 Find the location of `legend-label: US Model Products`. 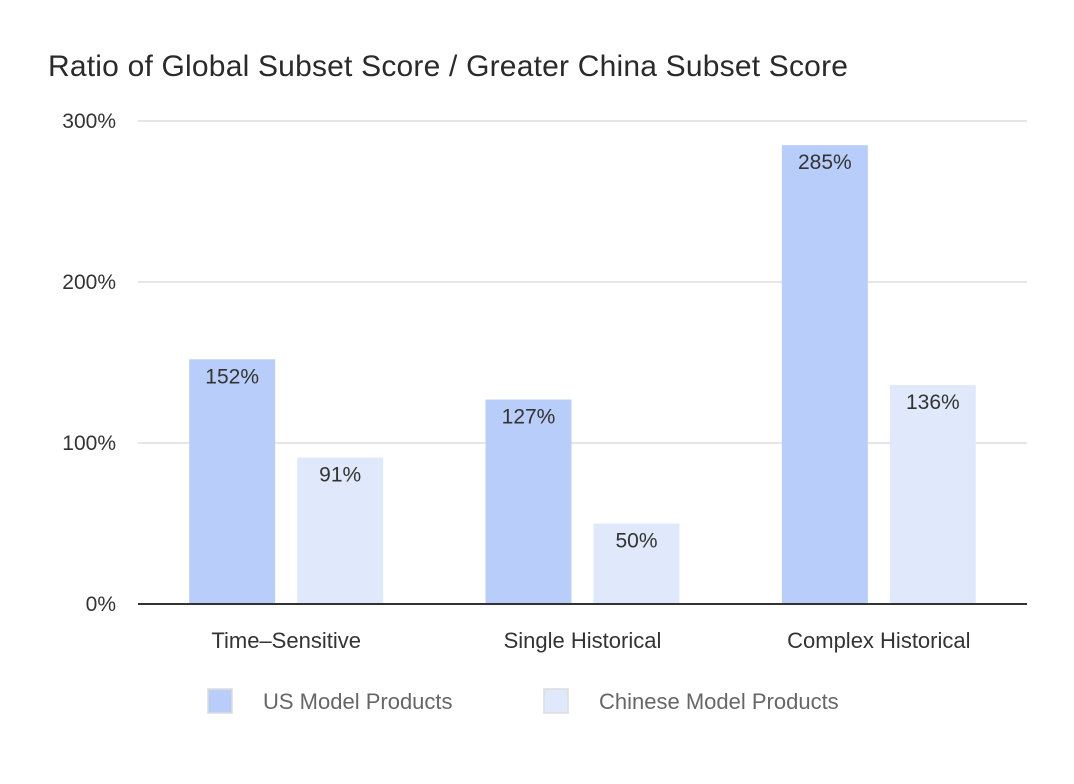

legend-label: US Model Products is located at coordinates (358, 701).